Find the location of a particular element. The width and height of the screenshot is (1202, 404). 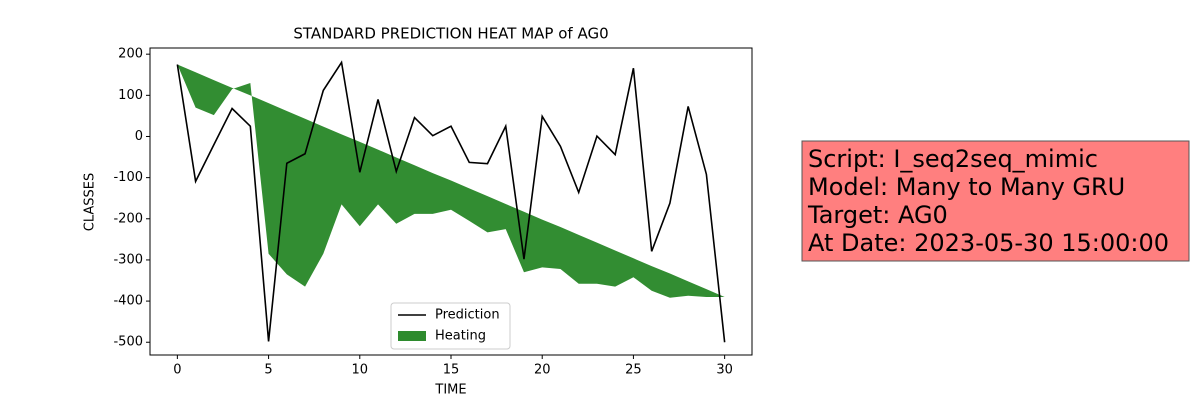

legend-label: Heating is located at coordinates (460, 336).